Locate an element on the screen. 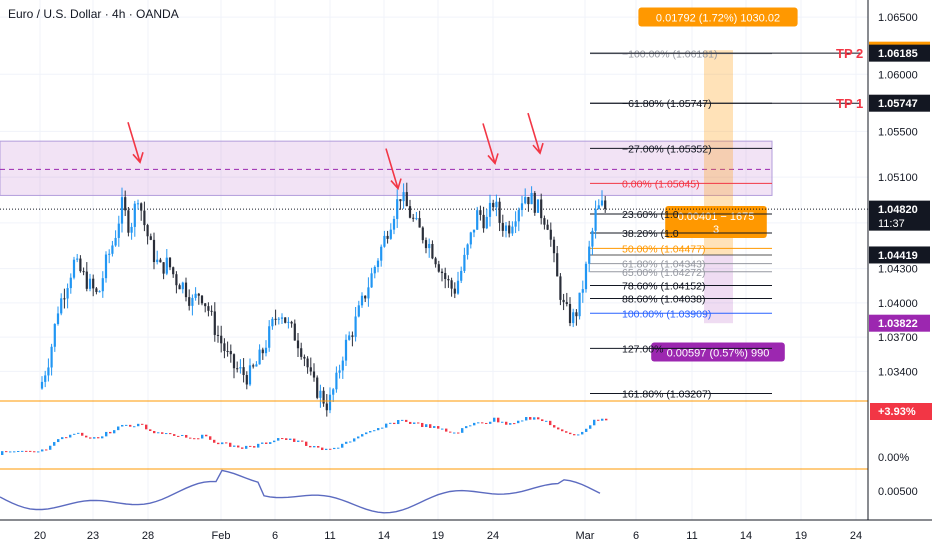 The width and height of the screenshot is (932, 550). fib-label: 65.00% (1.04272) is located at coordinates (663, 273).